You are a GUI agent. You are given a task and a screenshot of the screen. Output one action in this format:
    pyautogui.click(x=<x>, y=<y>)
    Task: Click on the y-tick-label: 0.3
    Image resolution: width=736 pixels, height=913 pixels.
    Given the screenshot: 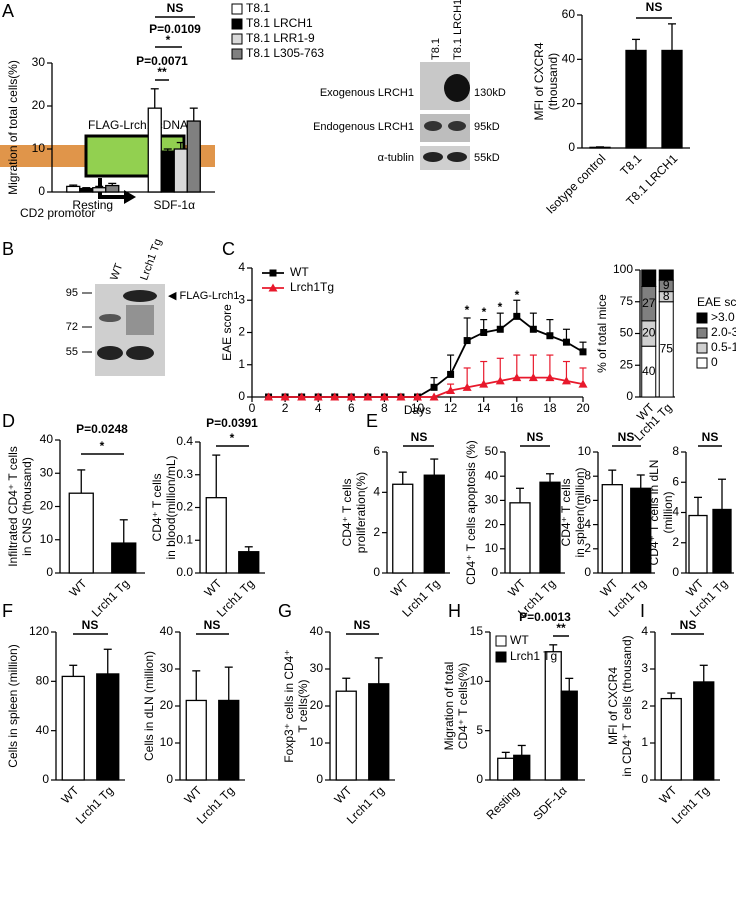 What is the action you would take?
    pyautogui.click(x=184, y=474)
    